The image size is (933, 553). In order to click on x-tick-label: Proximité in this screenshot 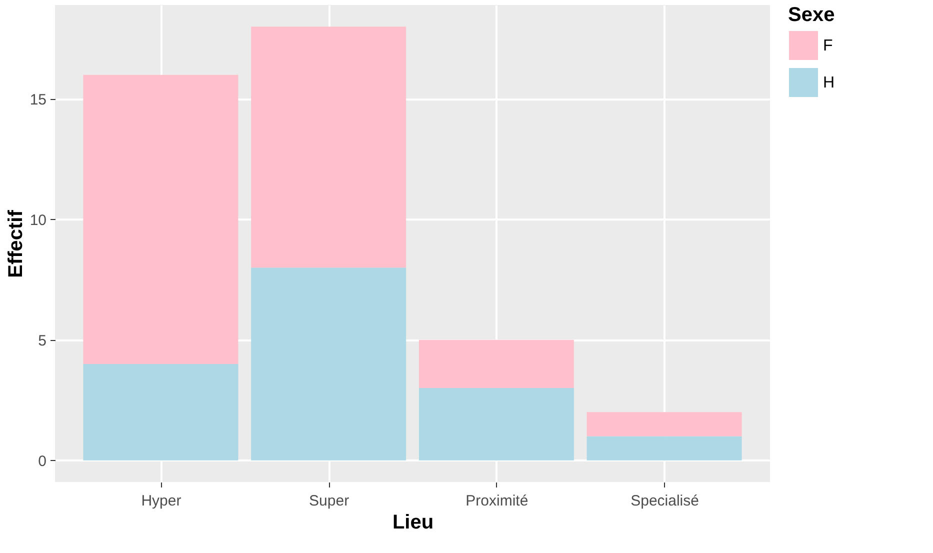, I will do `click(497, 501)`.